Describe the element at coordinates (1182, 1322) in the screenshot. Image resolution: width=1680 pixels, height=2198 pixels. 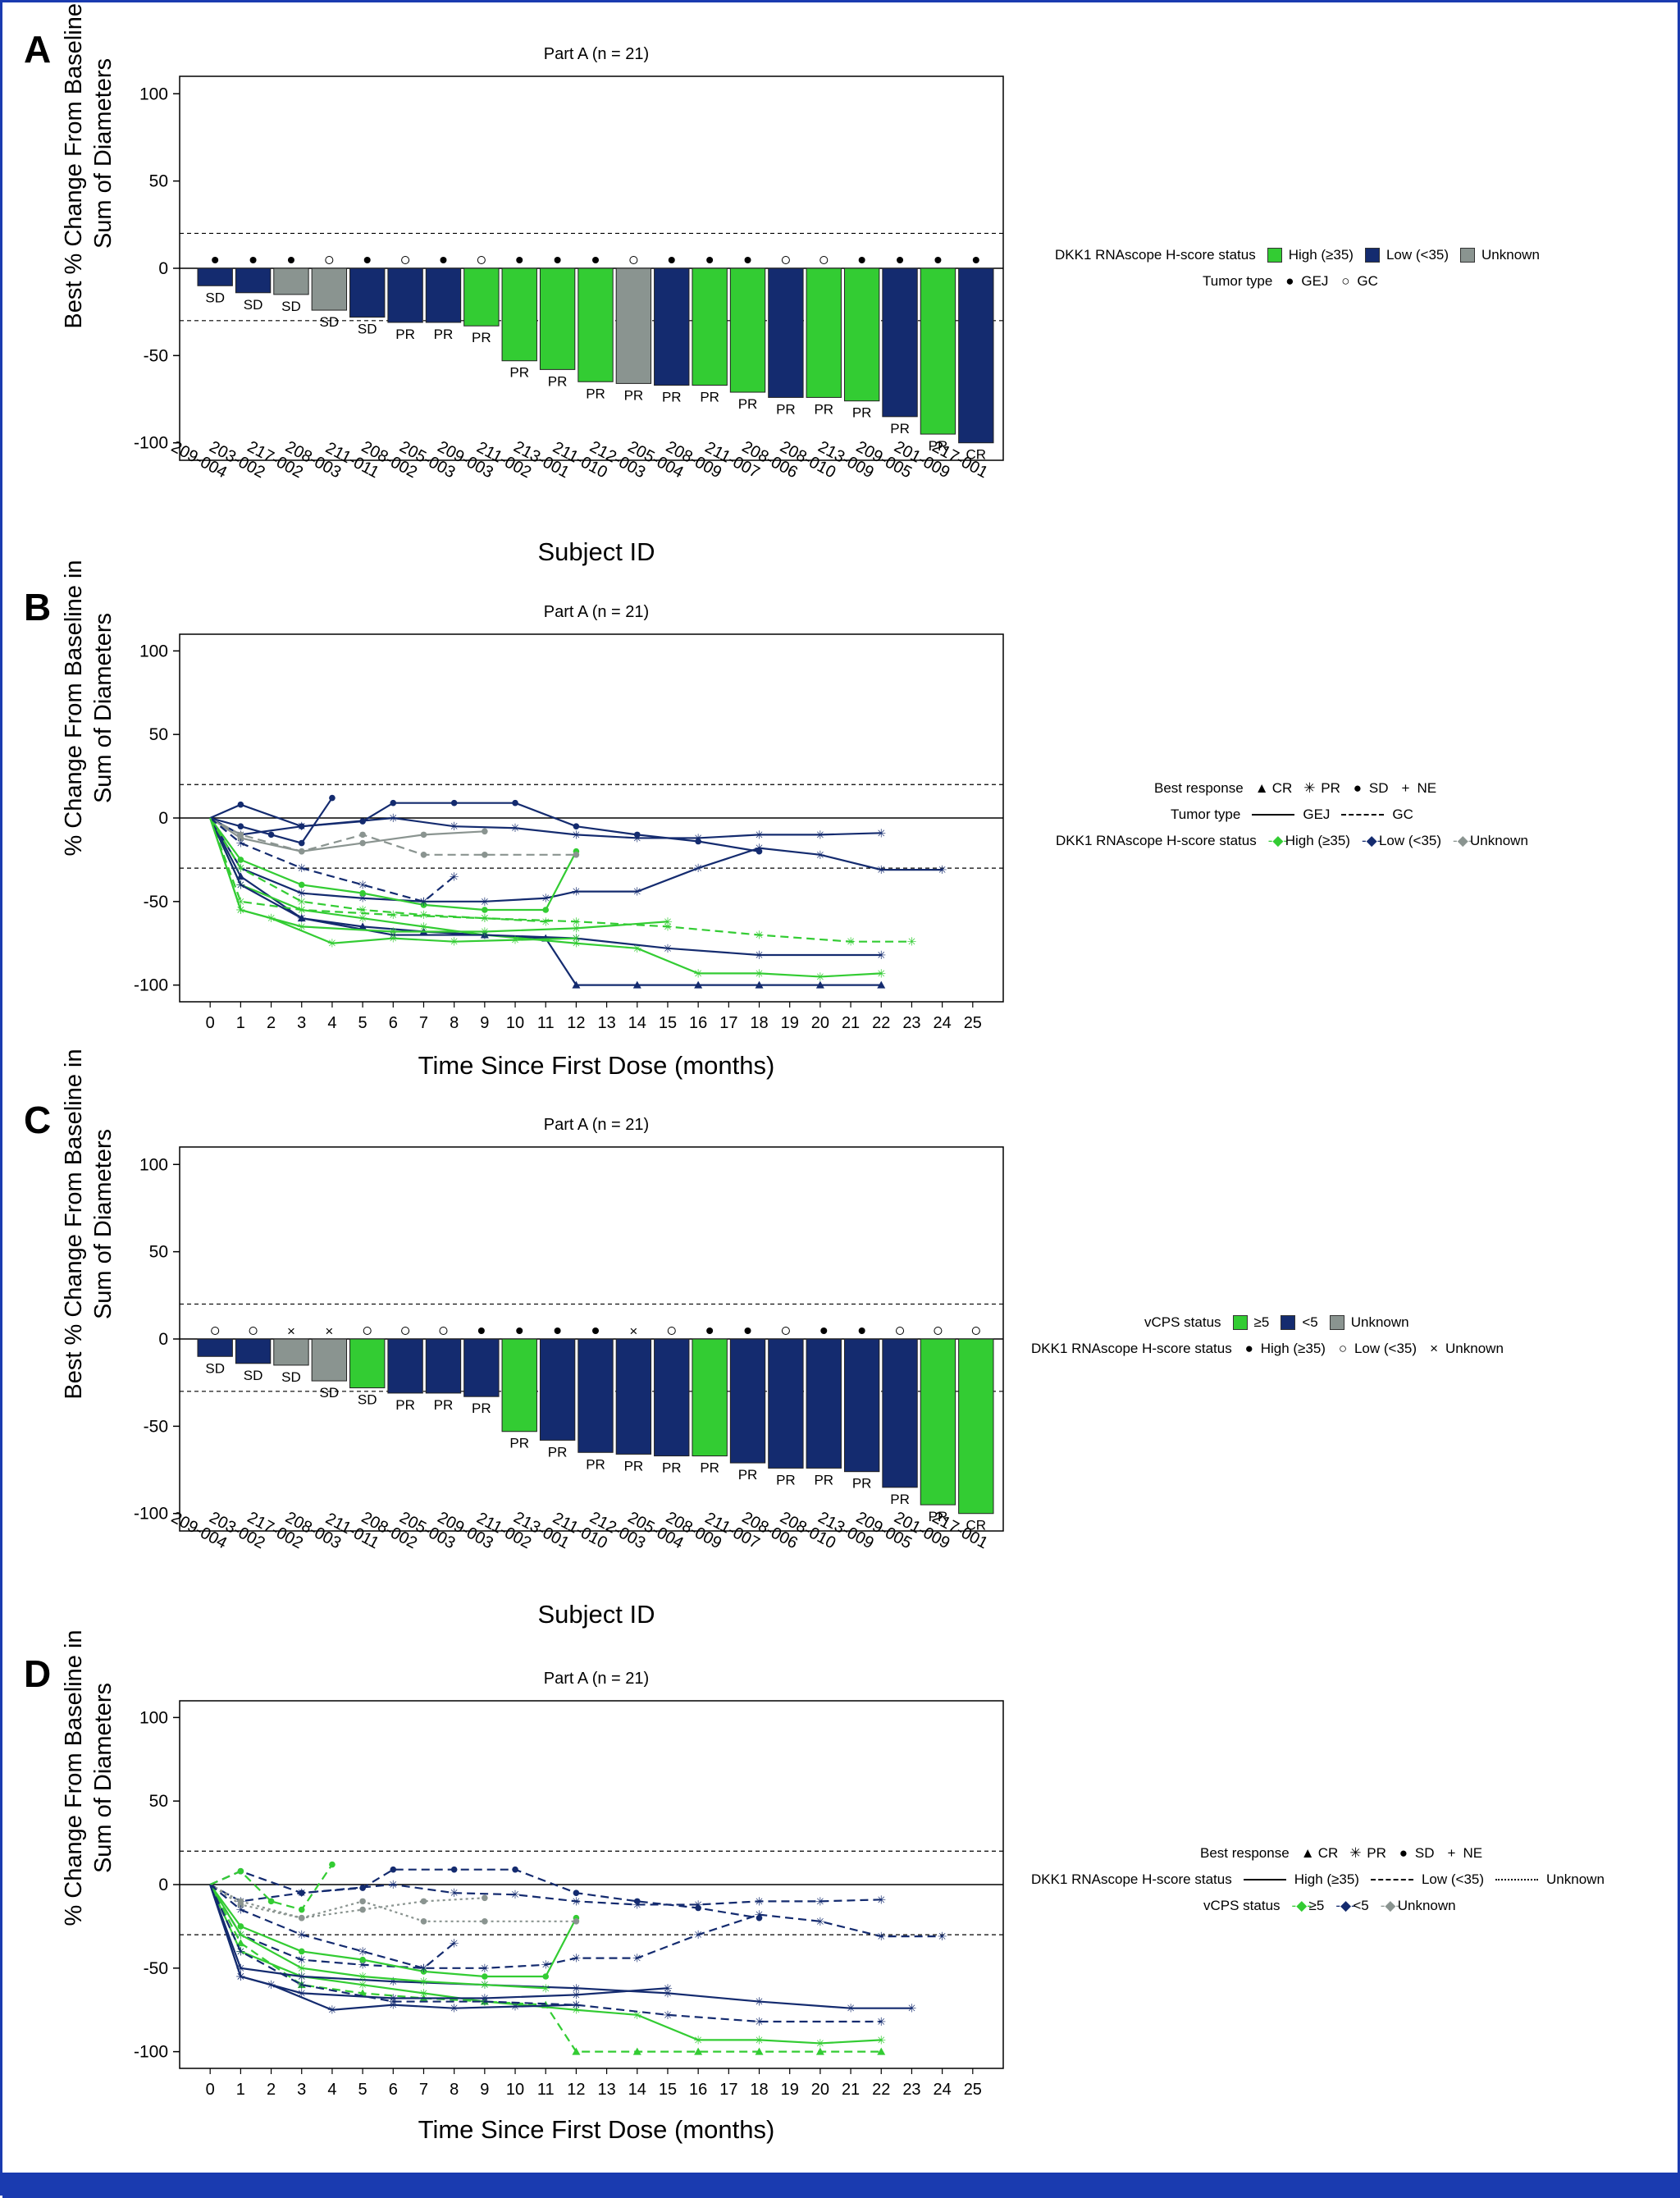
I see `legend-title: vCPS status` at that location.